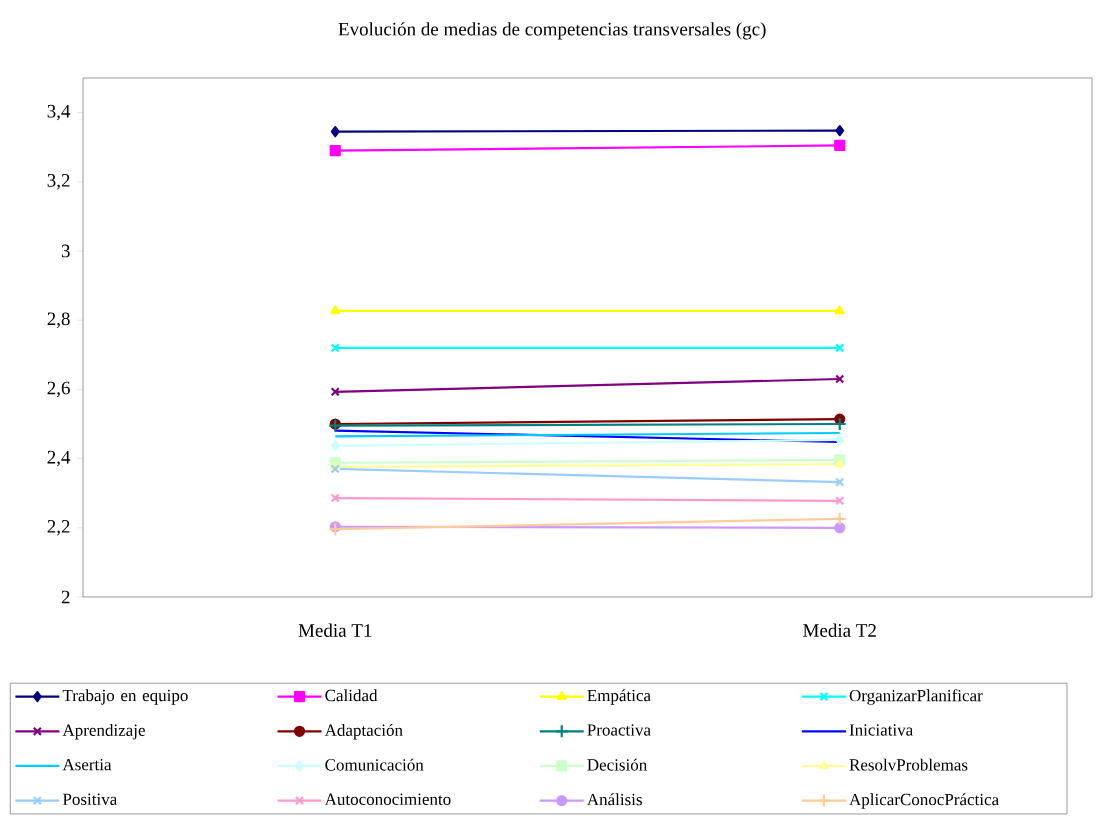 This screenshot has width=1104, height=829. I want to click on chart-title: Evolución de medias de competencias transversales (gc), so click(552, 31).